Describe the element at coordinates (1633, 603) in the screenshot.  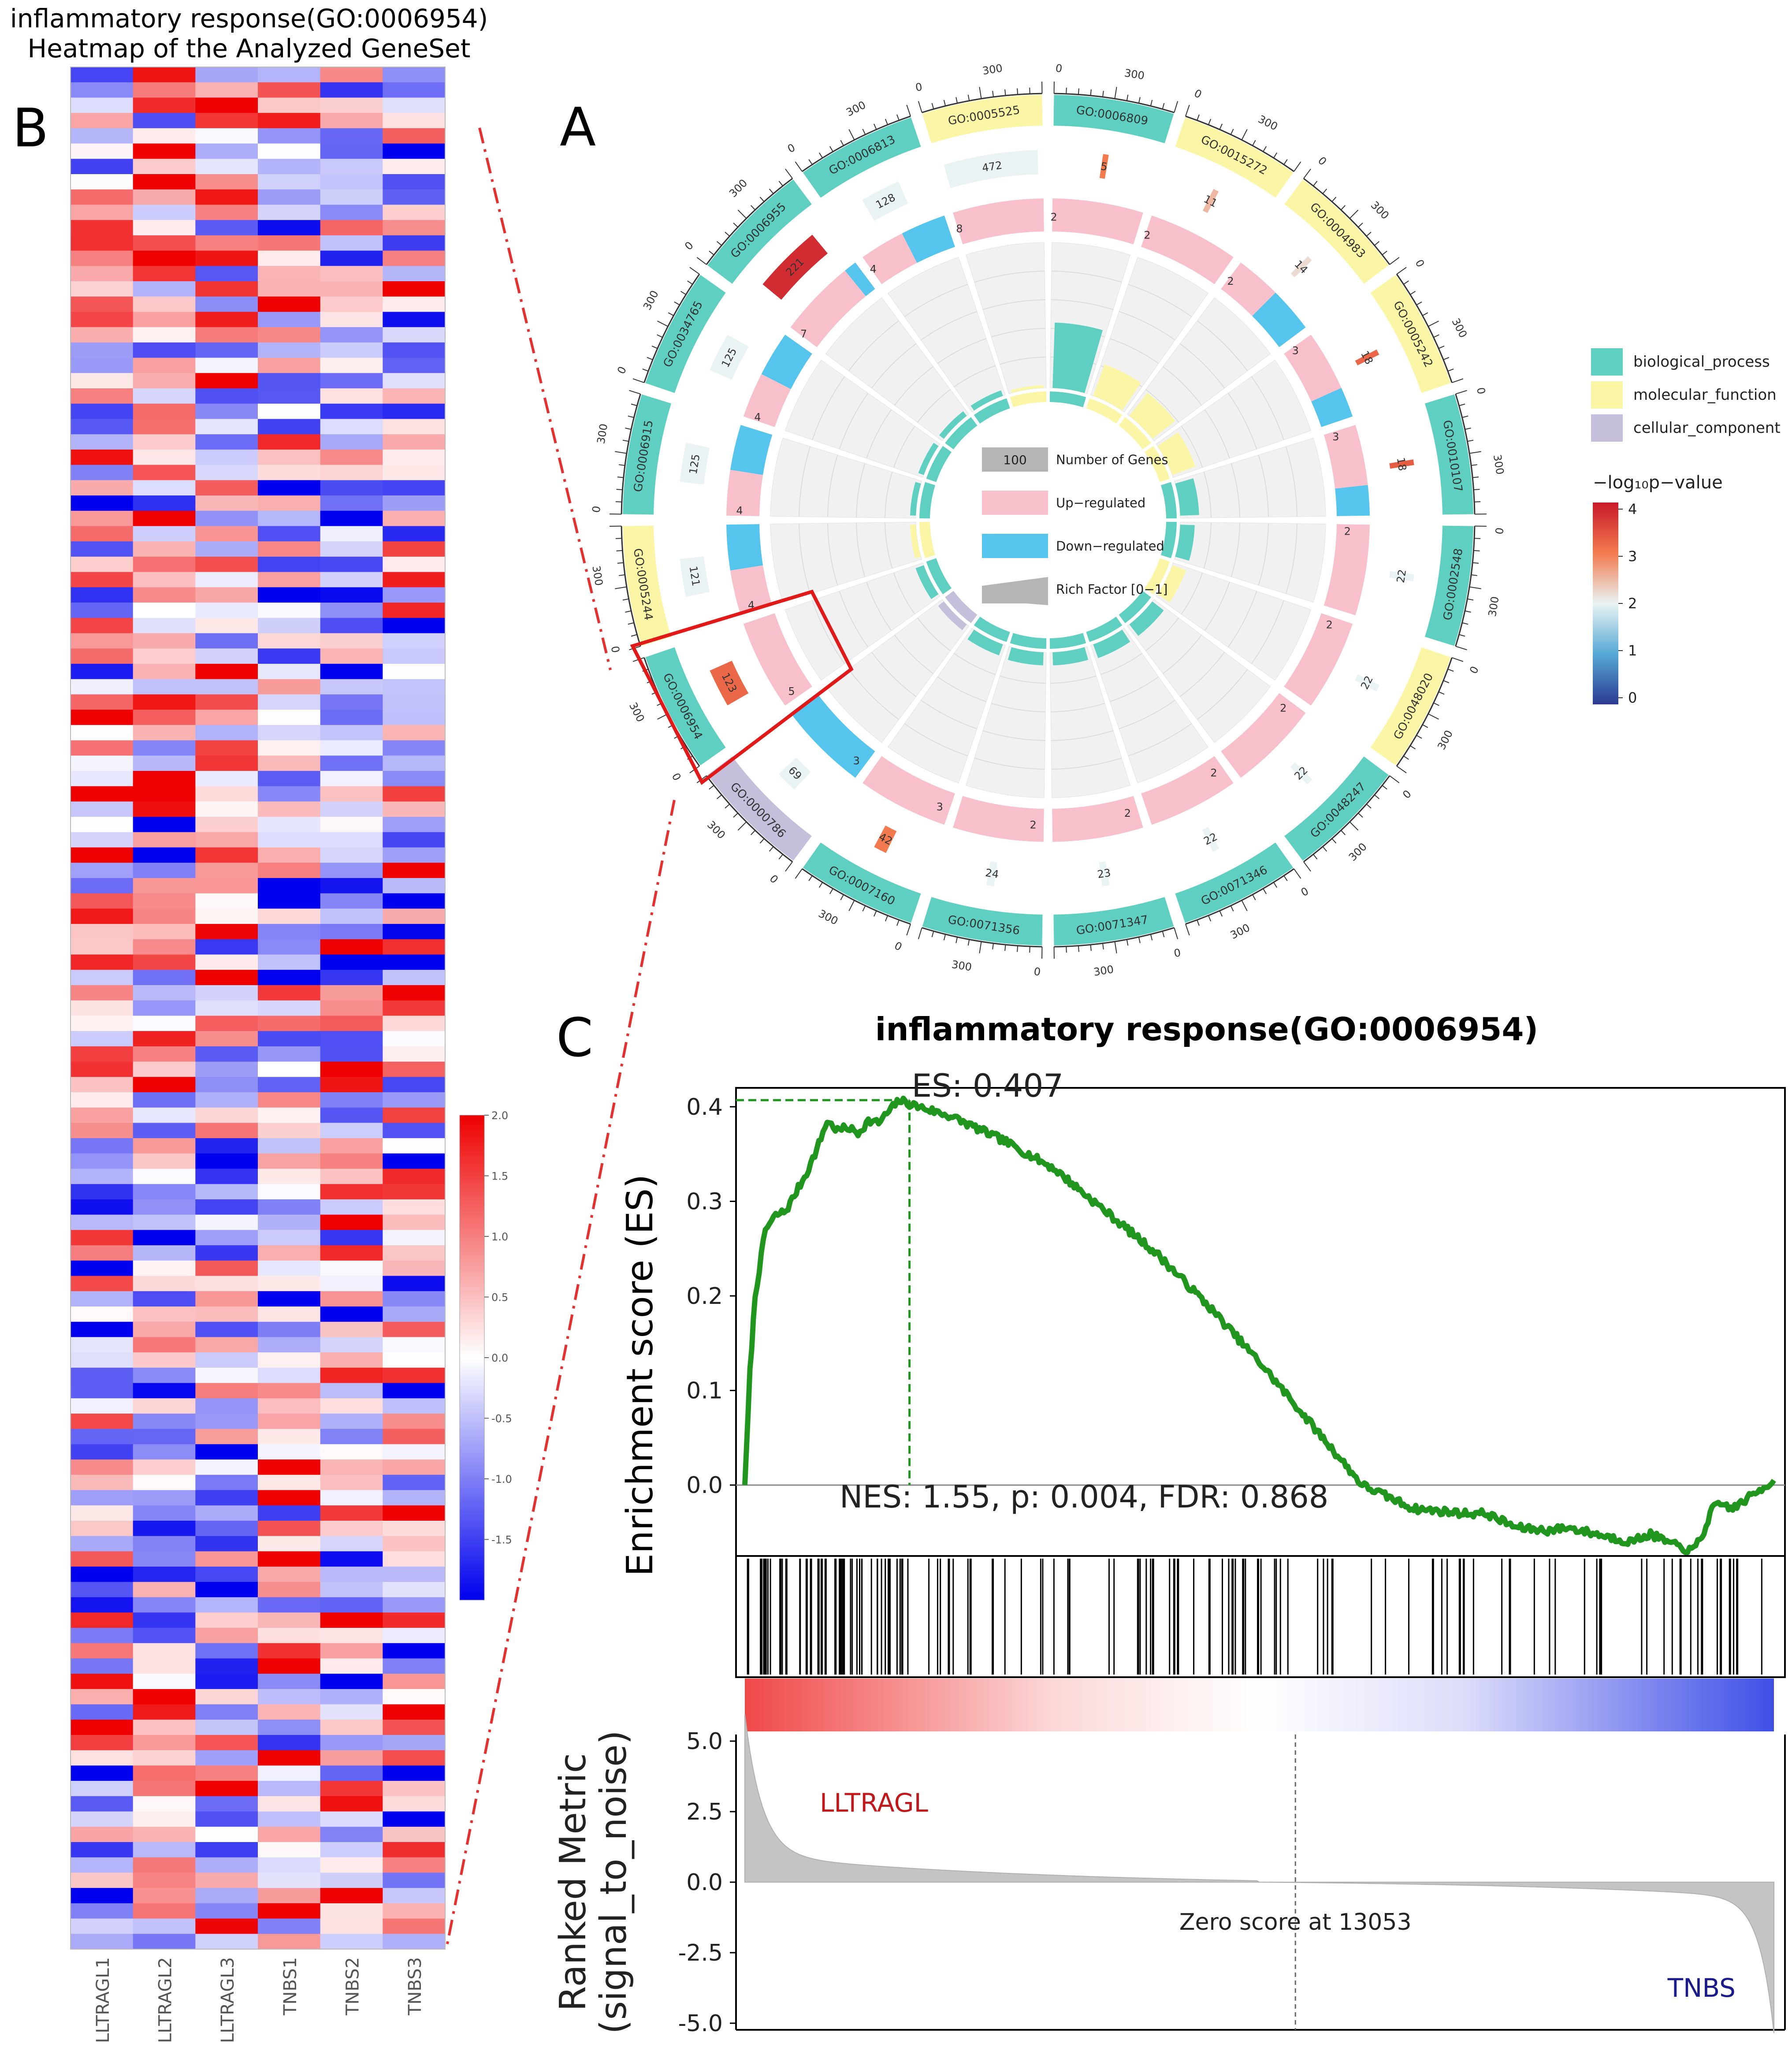
I see `pvalue-tick-label: 2` at that location.